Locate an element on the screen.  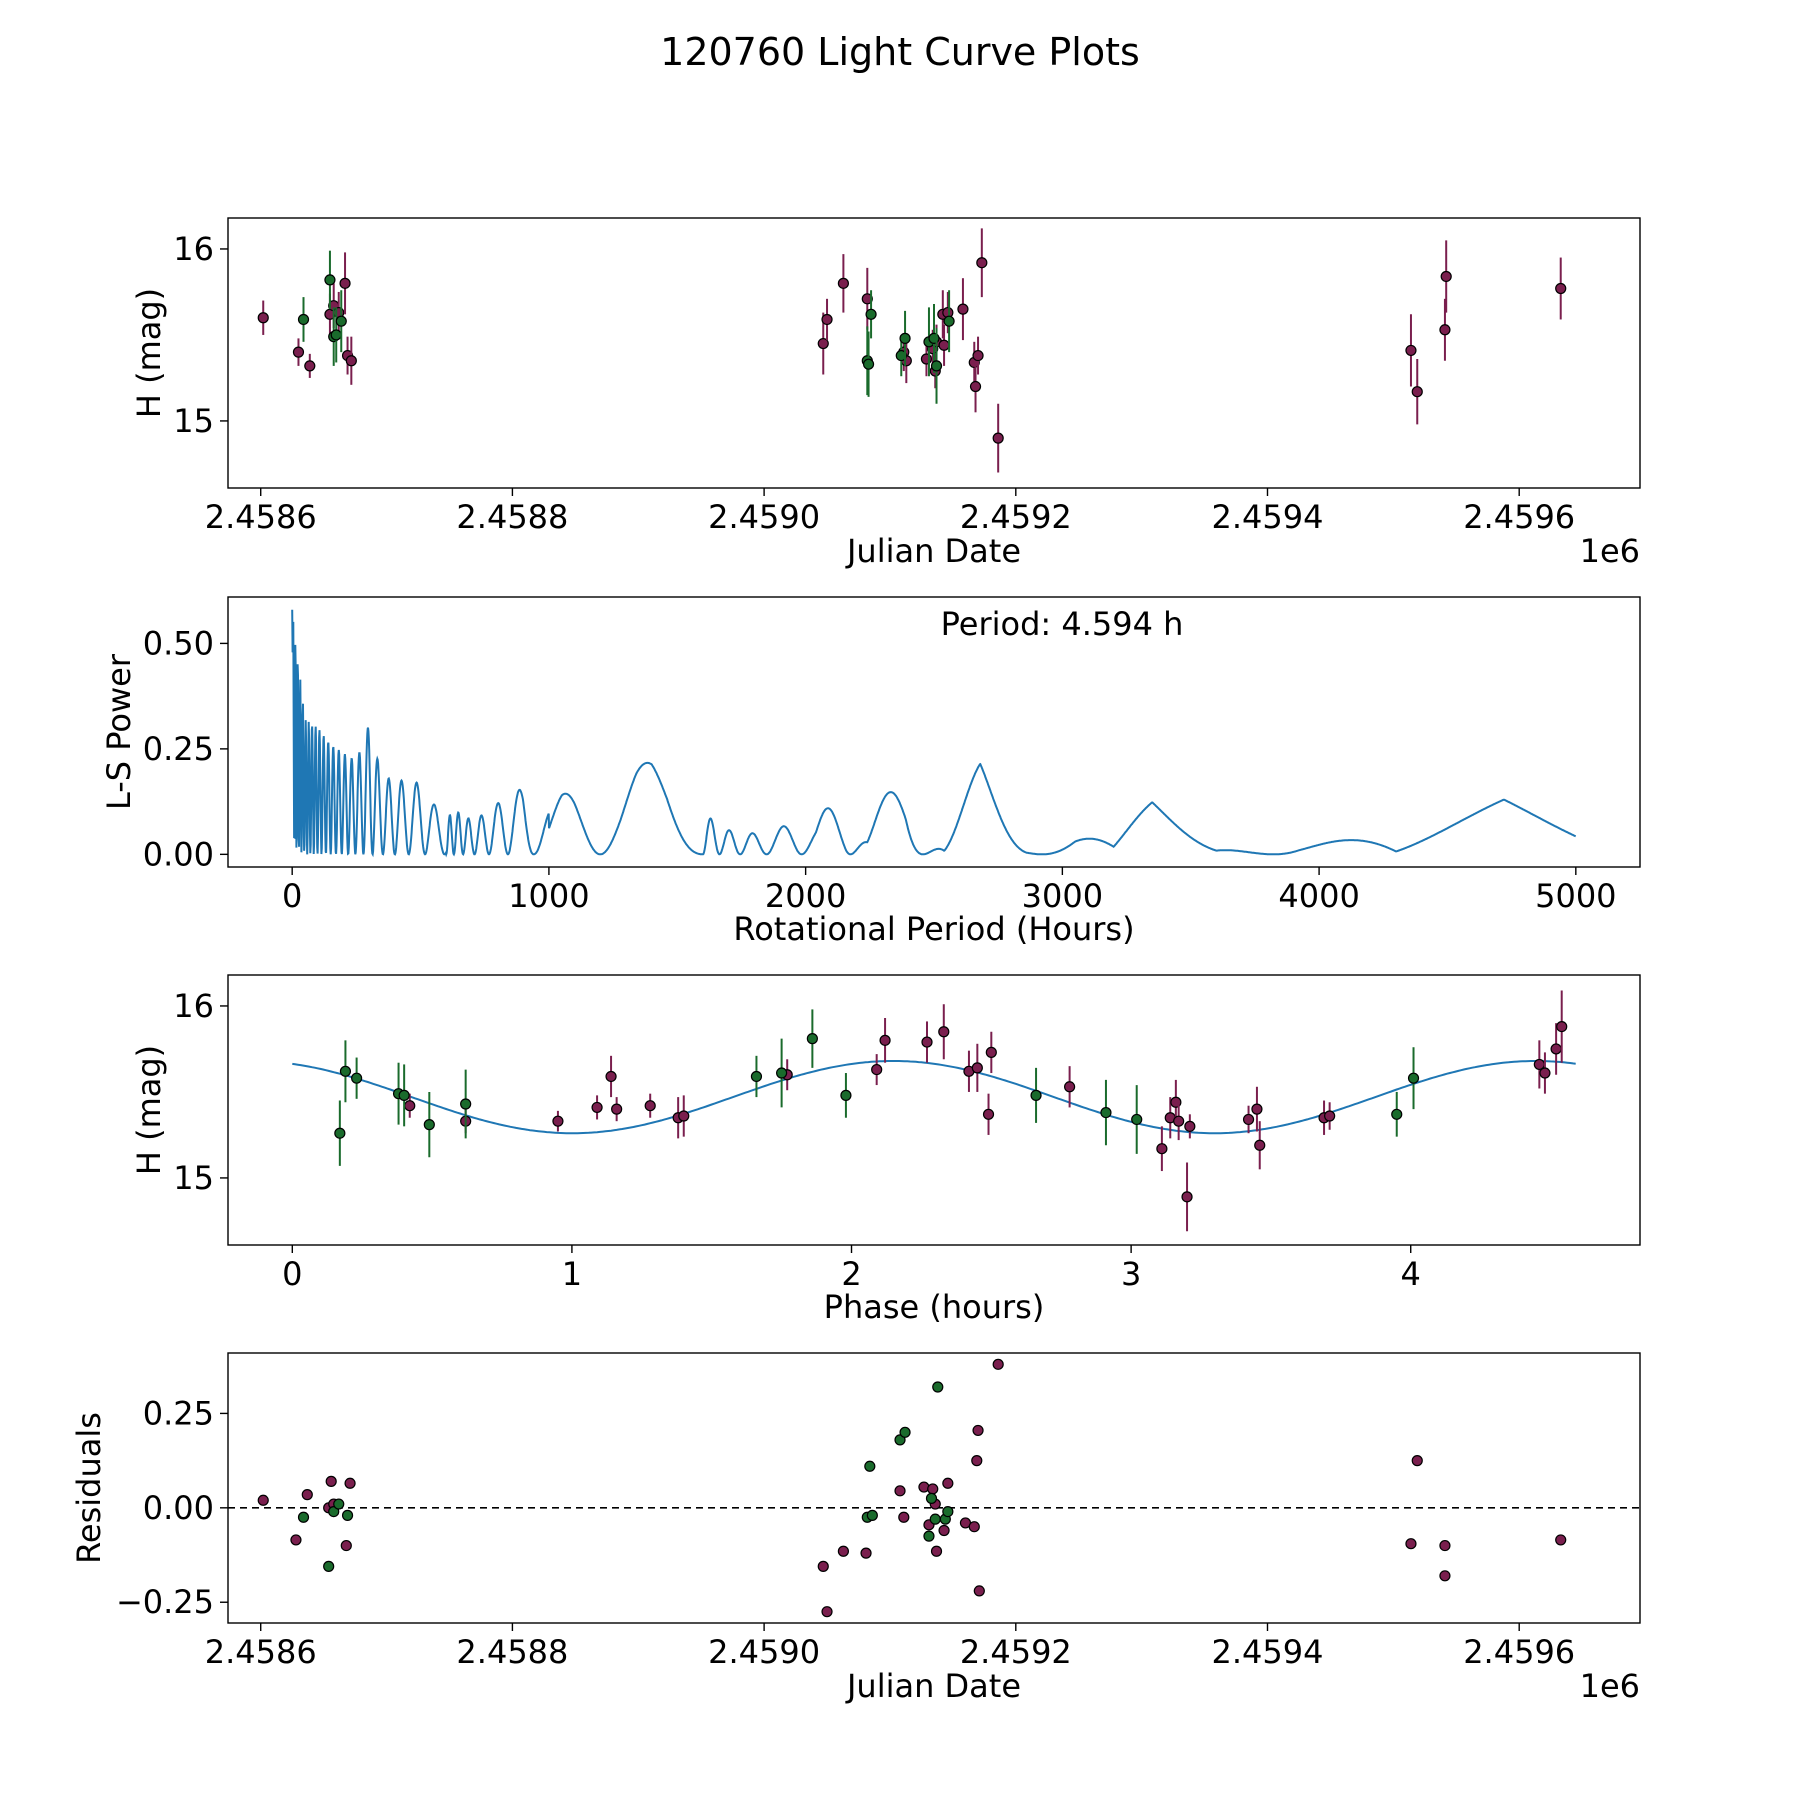
lc-xlabel: Julian Date is located at coordinates (933, 551).